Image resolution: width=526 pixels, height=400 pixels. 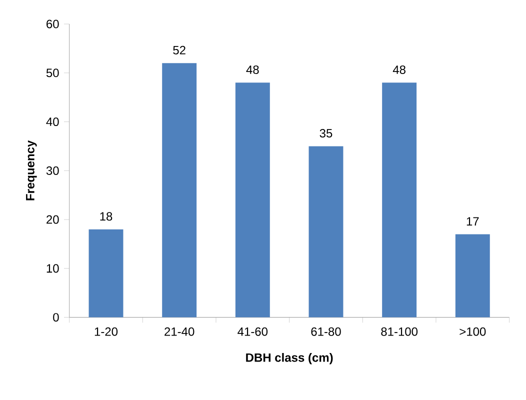 What do you see at coordinates (472, 221) in the screenshot?
I see `data-label: 17` at bounding box center [472, 221].